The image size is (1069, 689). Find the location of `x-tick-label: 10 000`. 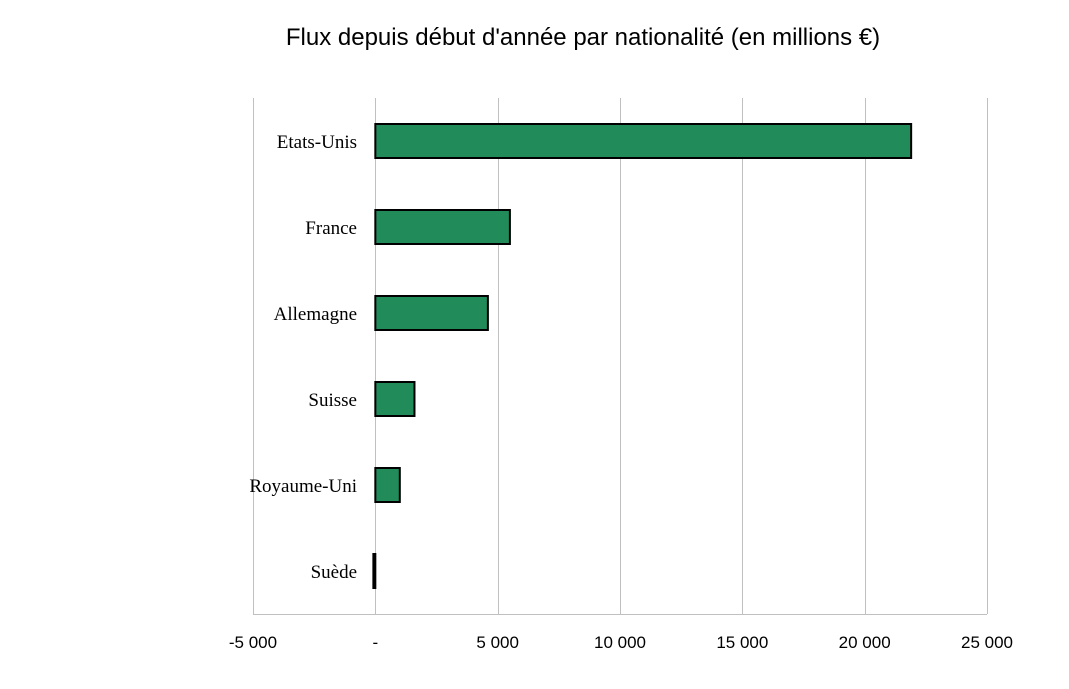

x-tick-label: 10 000 is located at coordinates (620, 642).